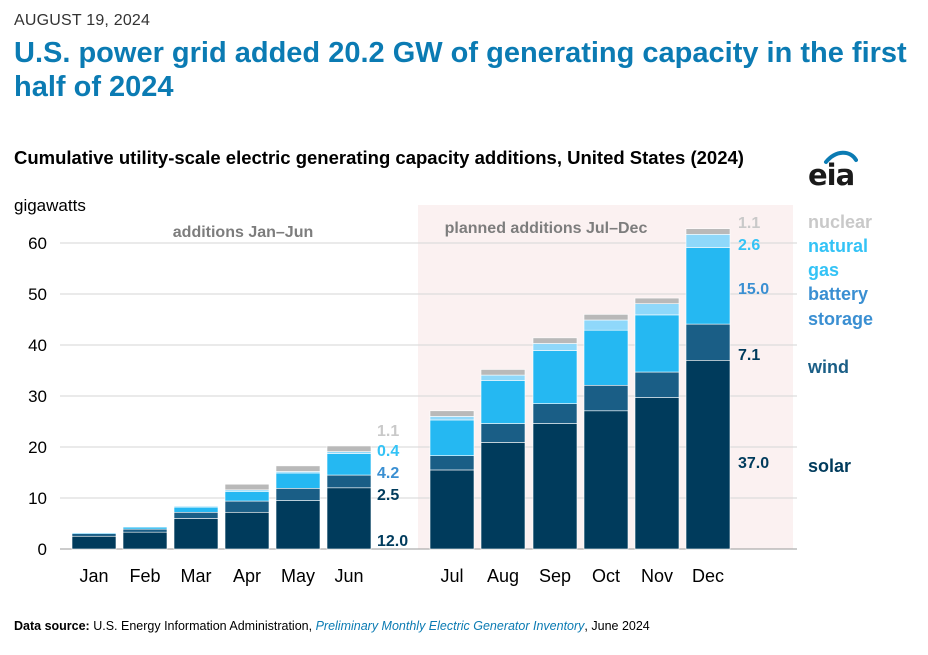  I want to click on y-axis-unit-label: gigawatts, so click(50, 205).